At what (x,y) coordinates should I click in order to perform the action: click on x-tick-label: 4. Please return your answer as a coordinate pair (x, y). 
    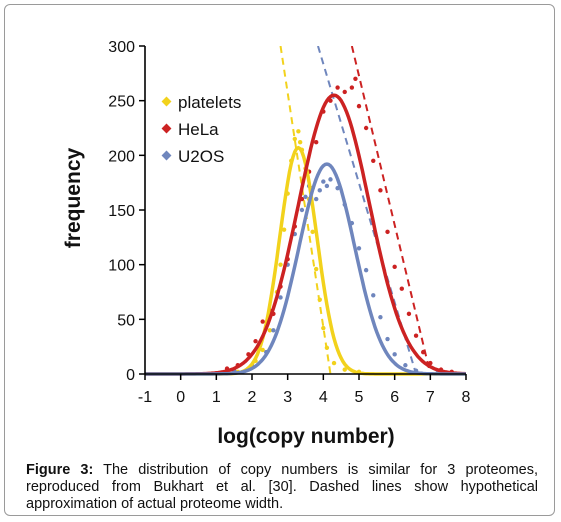
    Looking at the image, I should click on (323, 397).